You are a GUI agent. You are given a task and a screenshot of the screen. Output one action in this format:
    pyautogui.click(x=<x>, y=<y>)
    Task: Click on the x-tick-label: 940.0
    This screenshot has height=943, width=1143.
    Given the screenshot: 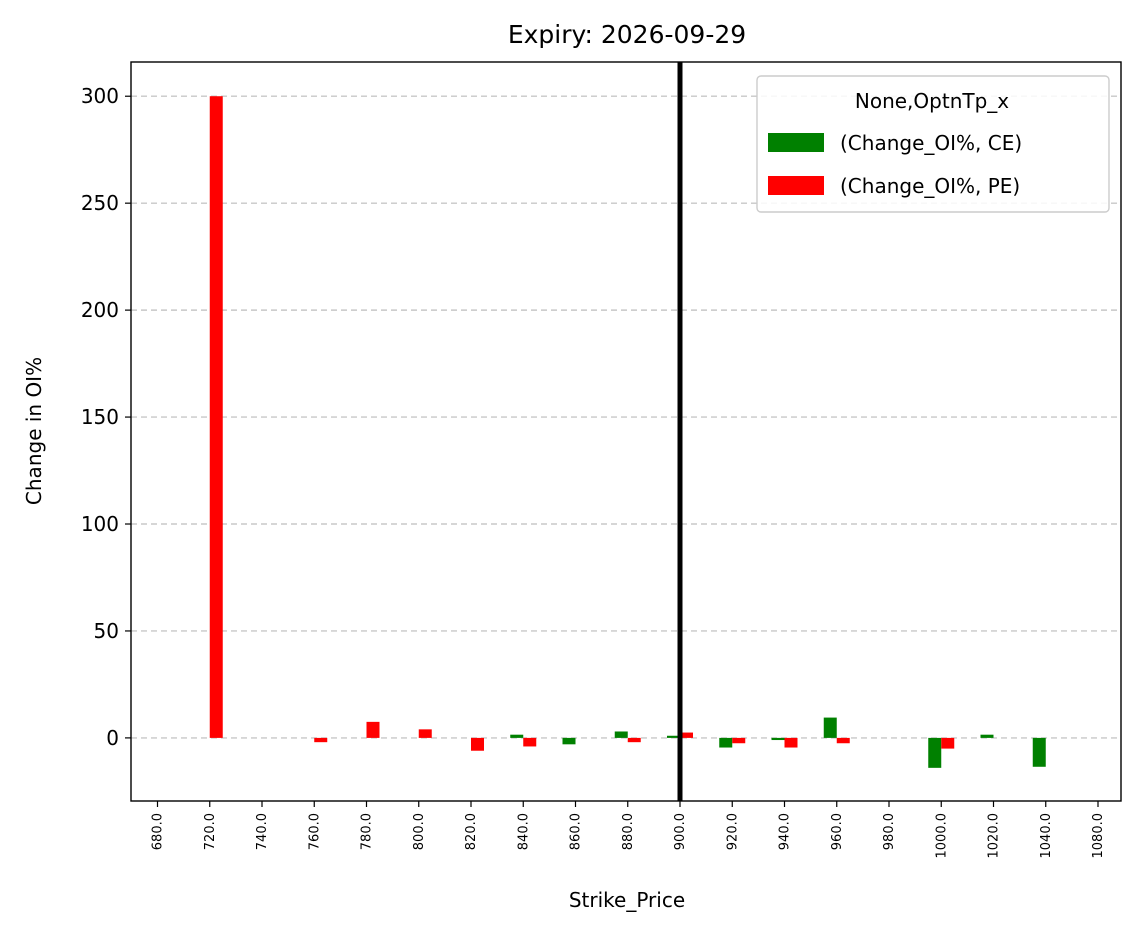 What is the action you would take?
    pyautogui.click(x=785, y=831)
    